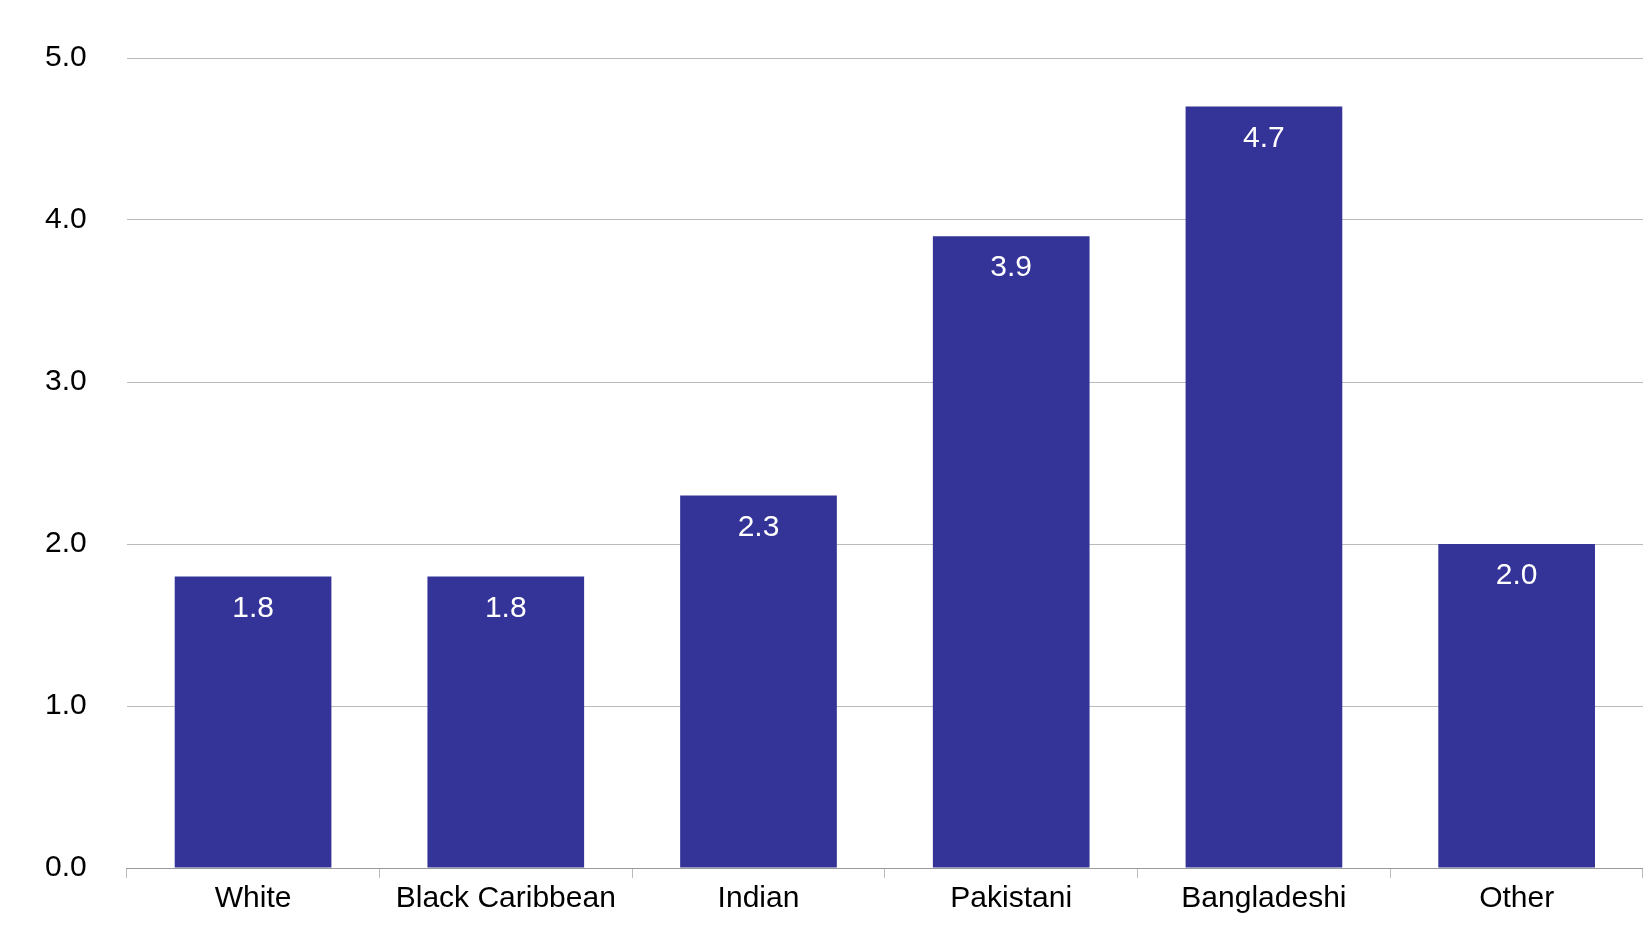 The width and height of the screenshot is (1643, 930). What do you see at coordinates (1011, 897) in the screenshot?
I see `x-tick-label: Pakistani` at bounding box center [1011, 897].